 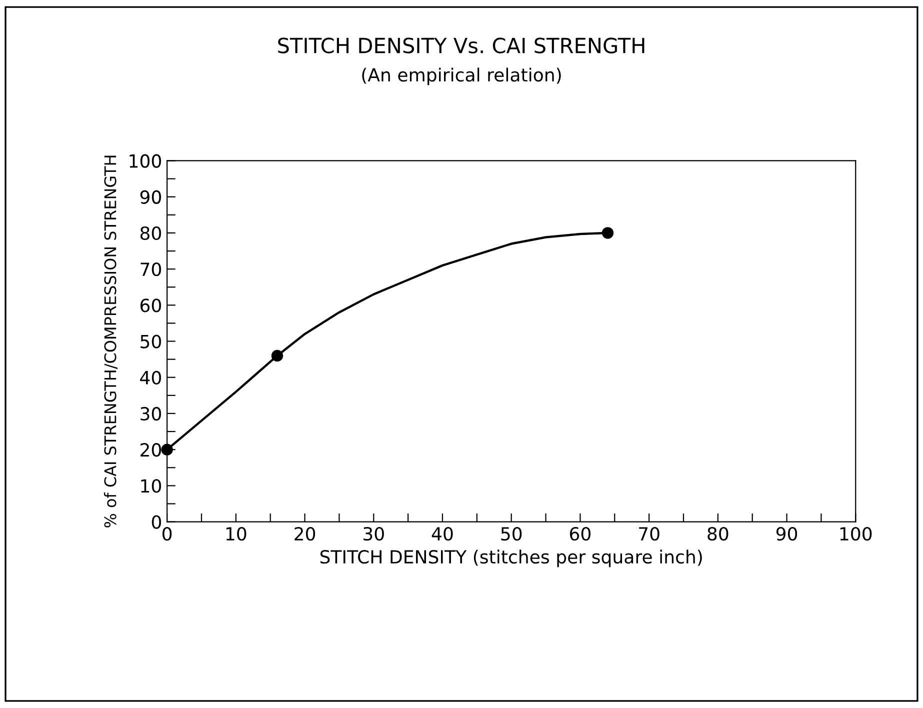 What do you see at coordinates (151, 341) in the screenshot?
I see `y-tick-label: 50` at bounding box center [151, 341].